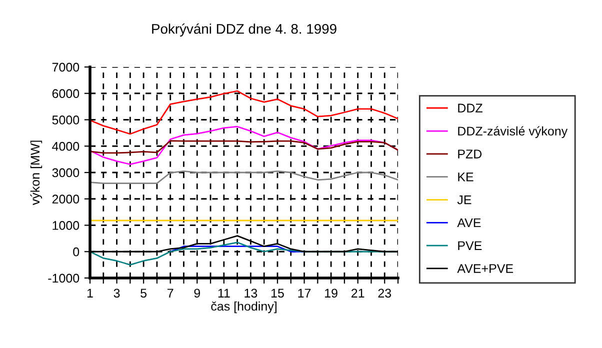 This screenshot has height=348, width=602. I want to click on legend-label: PVE, so click(470, 245).